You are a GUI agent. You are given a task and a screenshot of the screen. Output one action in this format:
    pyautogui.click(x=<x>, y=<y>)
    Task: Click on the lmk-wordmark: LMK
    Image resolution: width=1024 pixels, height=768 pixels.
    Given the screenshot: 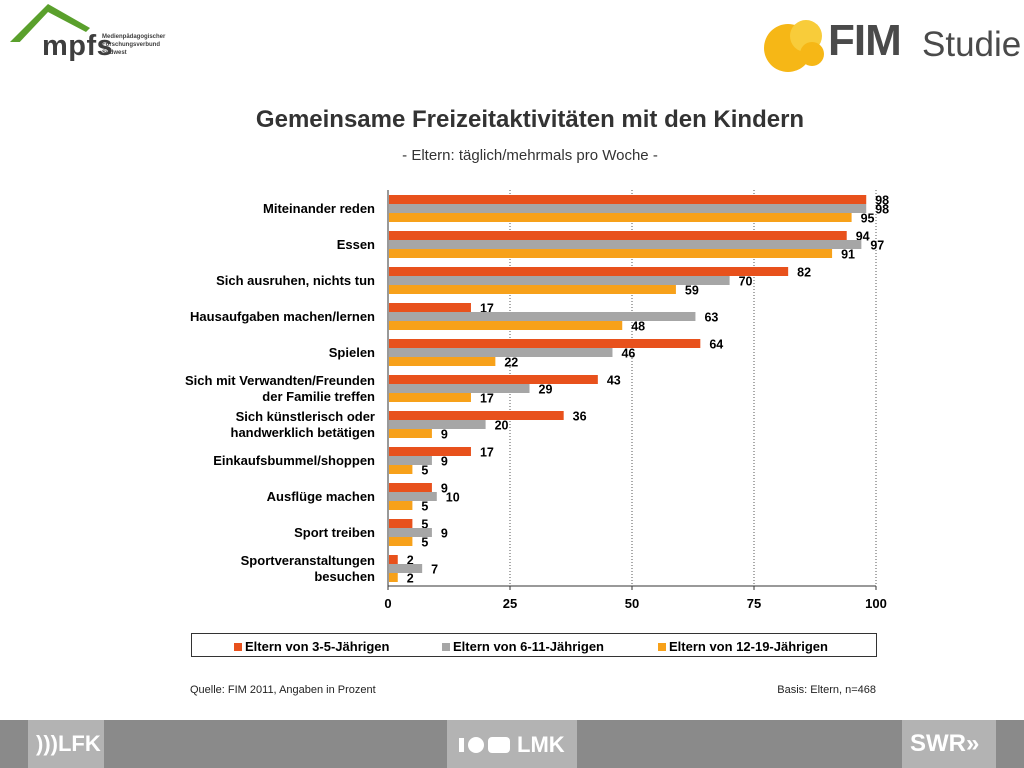 What is the action you would take?
    pyautogui.click(x=512, y=745)
    